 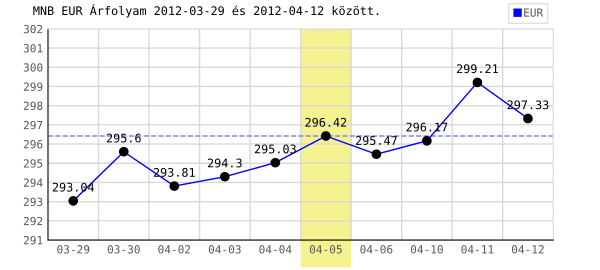 I want to click on x-tick-label: 04-10, so click(x=426, y=249).